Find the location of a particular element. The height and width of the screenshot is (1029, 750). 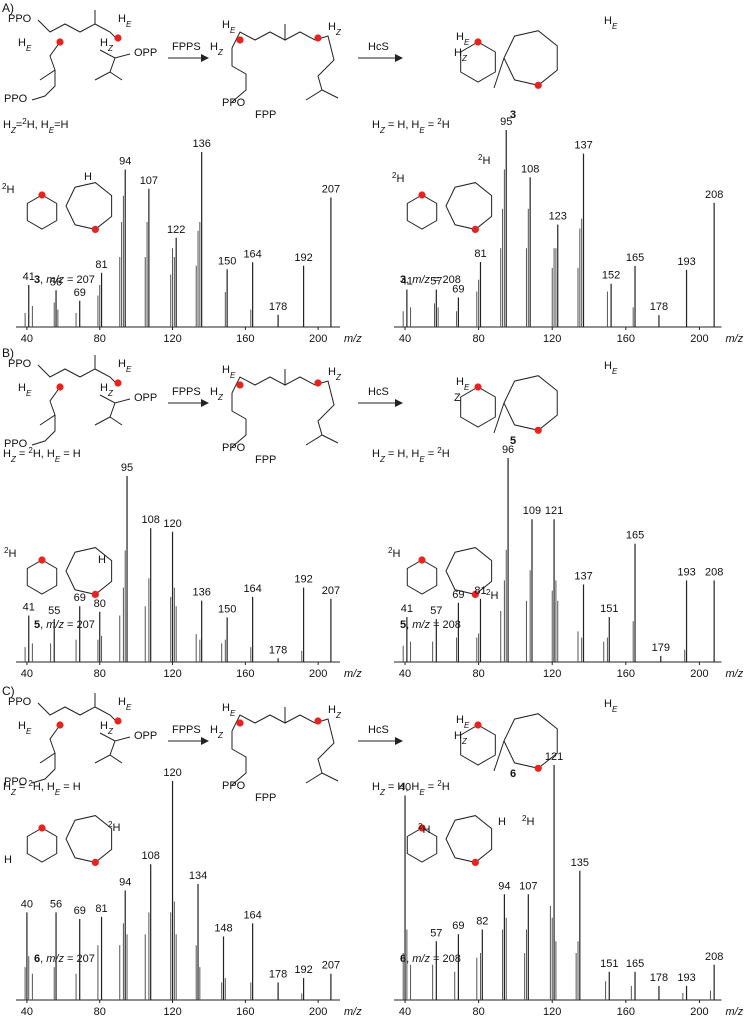

caption: 3, m/z = 208 is located at coordinates (430, 280).